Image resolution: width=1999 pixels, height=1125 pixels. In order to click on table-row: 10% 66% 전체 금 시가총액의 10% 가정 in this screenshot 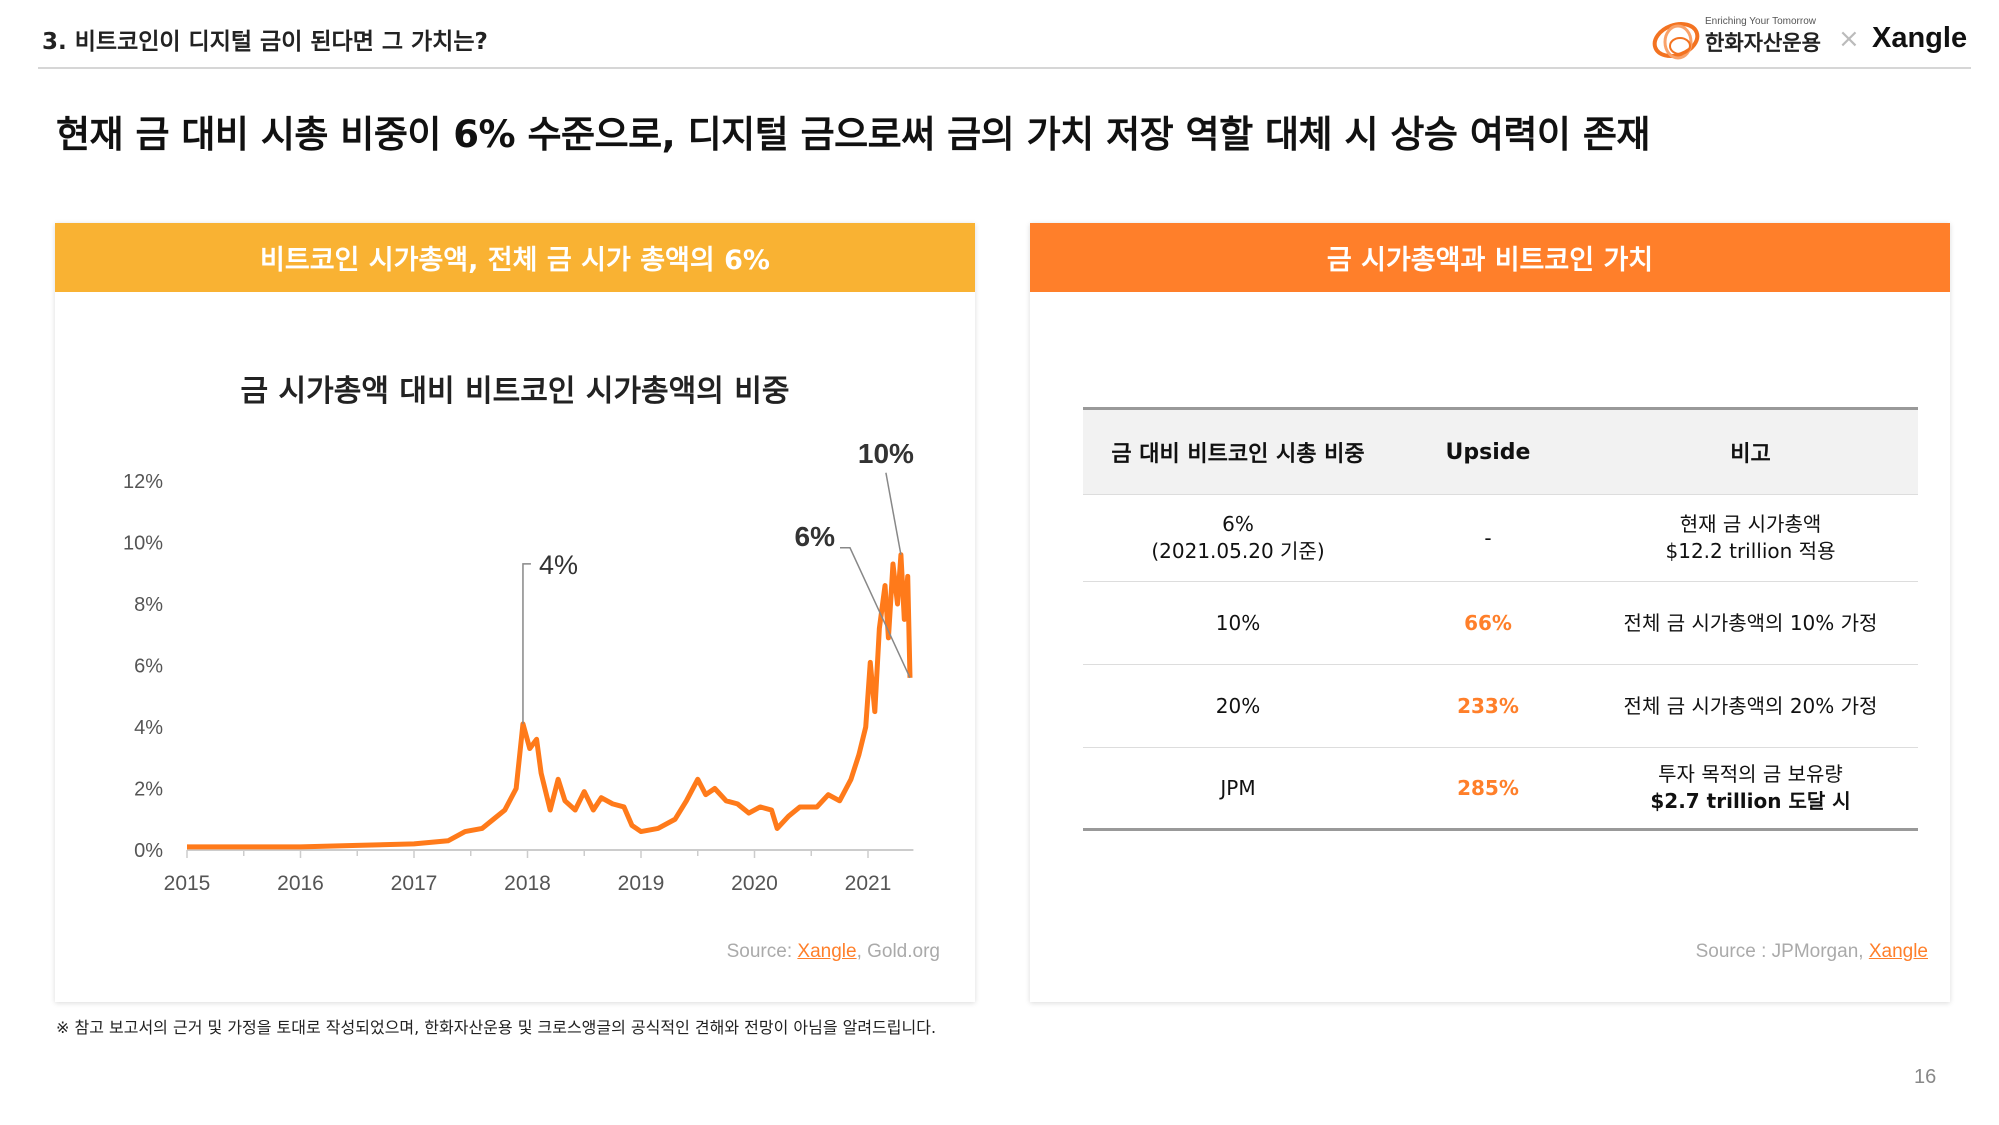, I will do `click(1500, 623)`.